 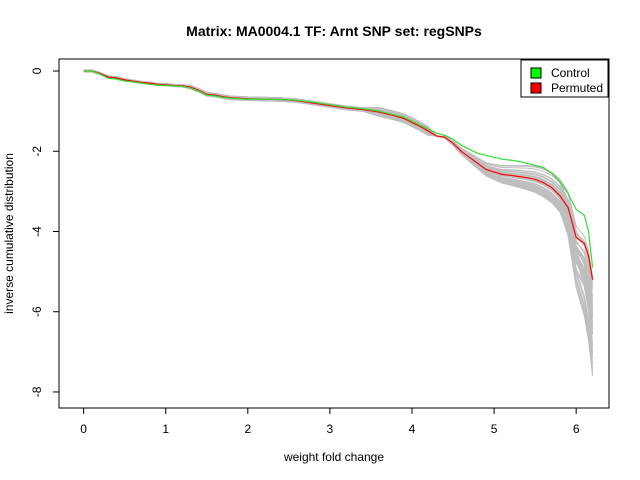 What do you see at coordinates (37, 311) in the screenshot?
I see `y-tick-label: -6` at bounding box center [37, 311].